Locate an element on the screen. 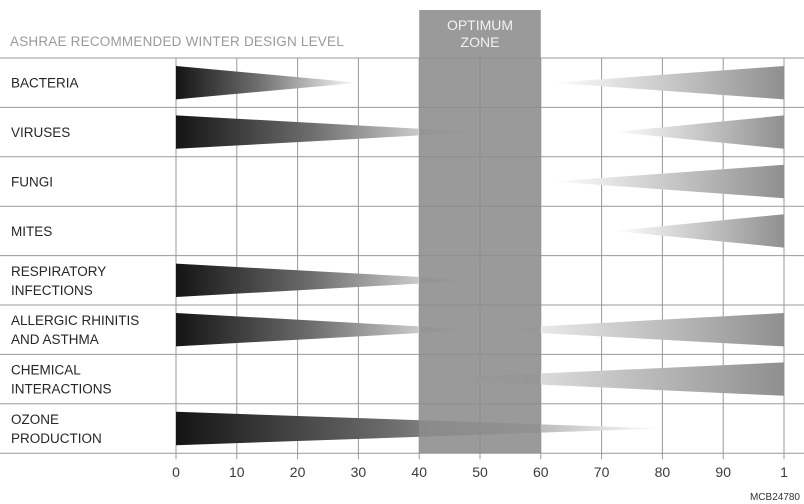  row-label: CHEMICAL is located at coordinates (46, 370).